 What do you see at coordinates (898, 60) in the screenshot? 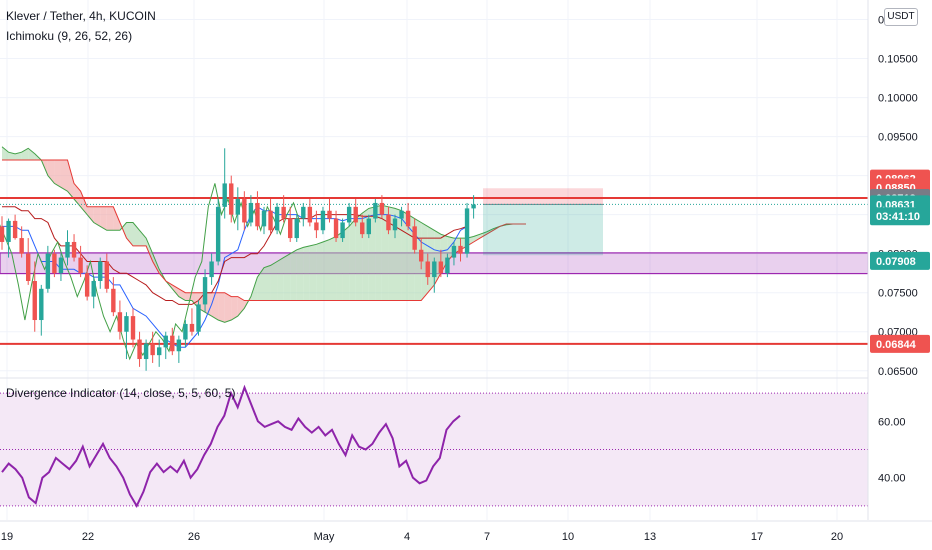
I see `price-tick-label: 0.10500` at bounding box center [898, 60].